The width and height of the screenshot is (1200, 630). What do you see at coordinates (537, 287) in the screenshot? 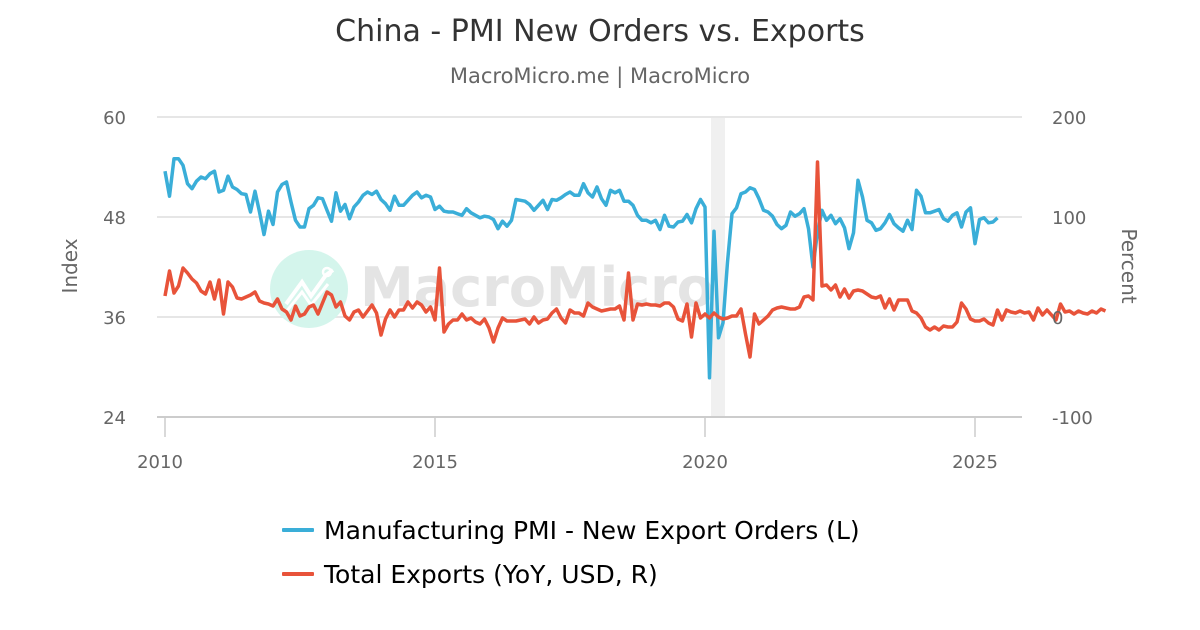
I see `watermark-text: MacroMicro` at bounding box center [537, 287].